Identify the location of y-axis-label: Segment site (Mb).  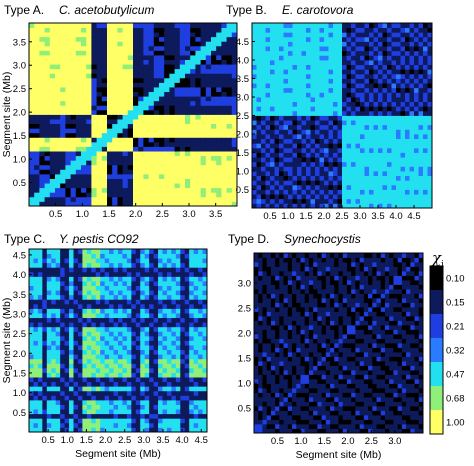
(7, 341).